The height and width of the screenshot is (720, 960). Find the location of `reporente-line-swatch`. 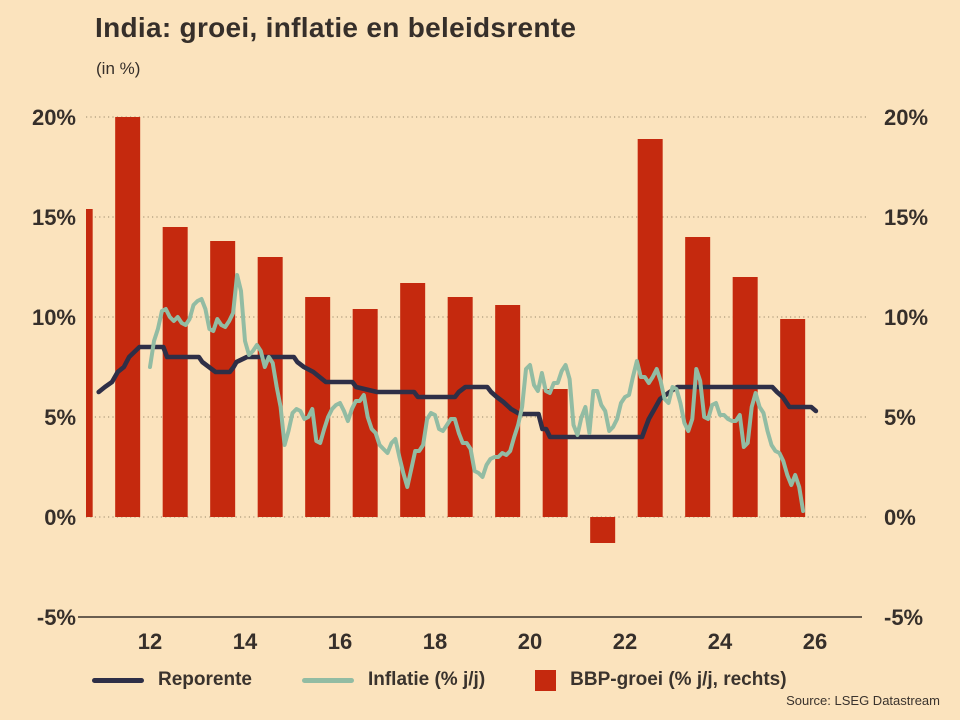

reporente-line-swatch is located at coordinates (118, 680).